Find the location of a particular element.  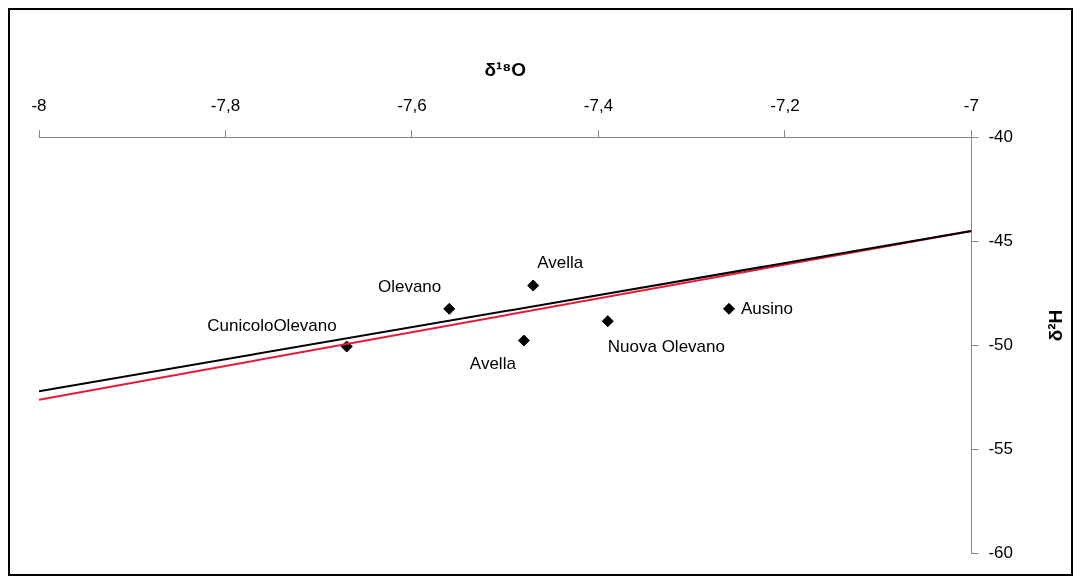

x-tick-label: -7 is located at coordinates (971, 105).